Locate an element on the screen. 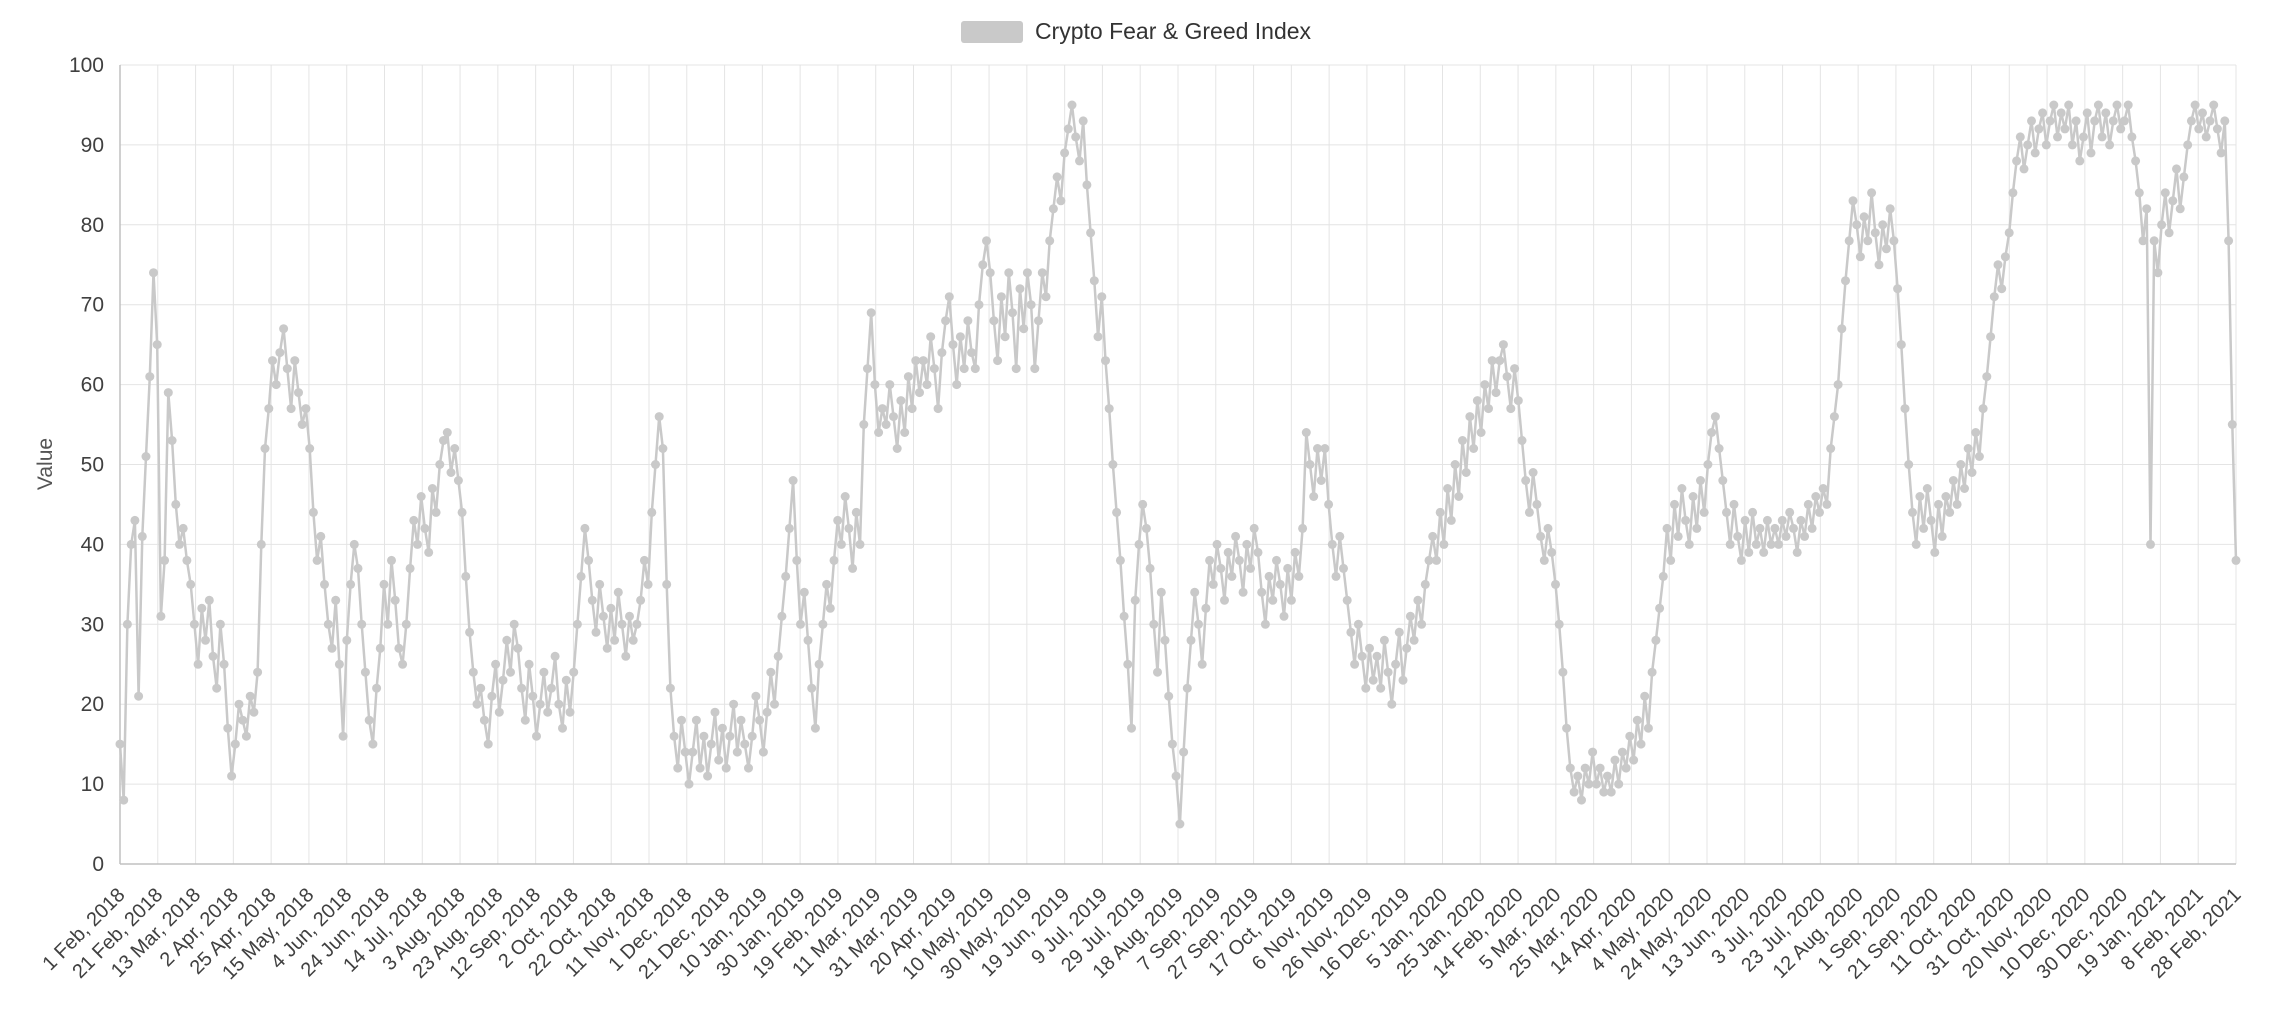  svg-text: 100 is located at coordinates (86, 65).